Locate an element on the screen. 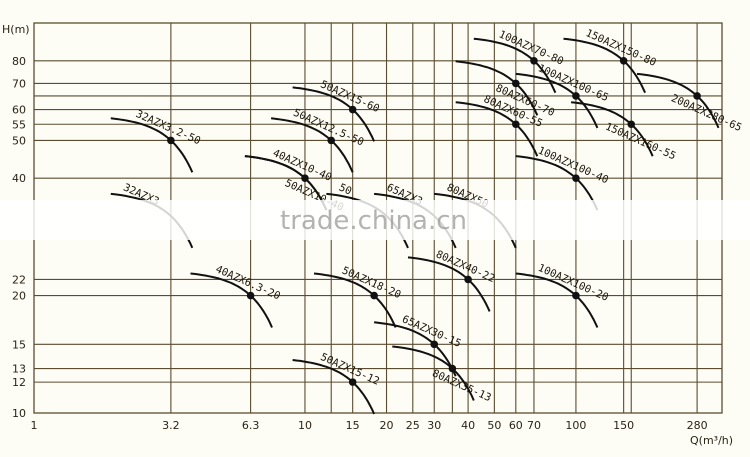  y-tick-label: 50 is located at coordinates (19, 140).